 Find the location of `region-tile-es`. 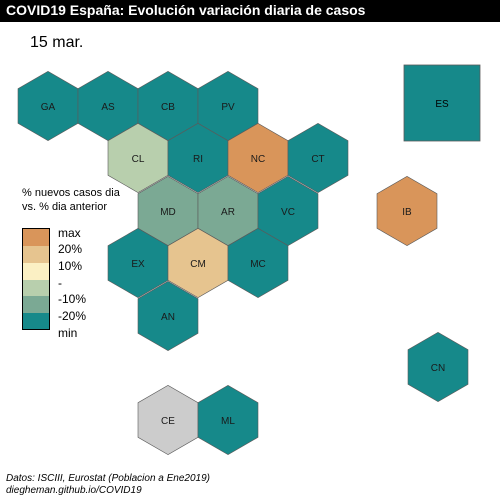

region-tile-es is located at coordinates (442, 103).